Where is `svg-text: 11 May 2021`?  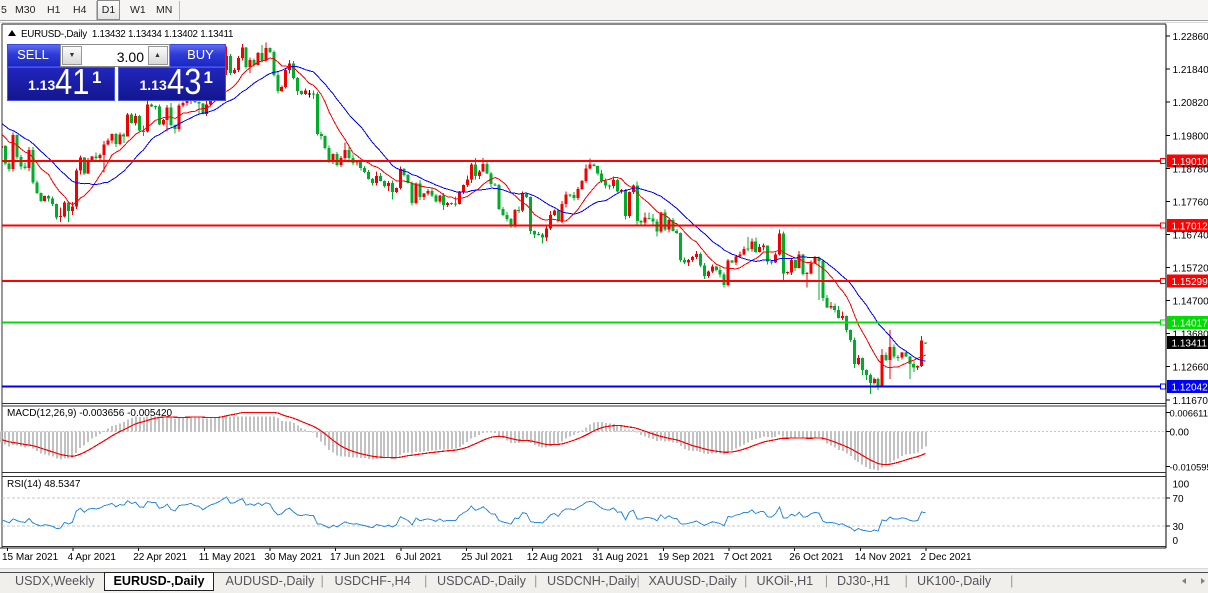 svg-text: 11 May 2021 is located at coordinates (228, 557).